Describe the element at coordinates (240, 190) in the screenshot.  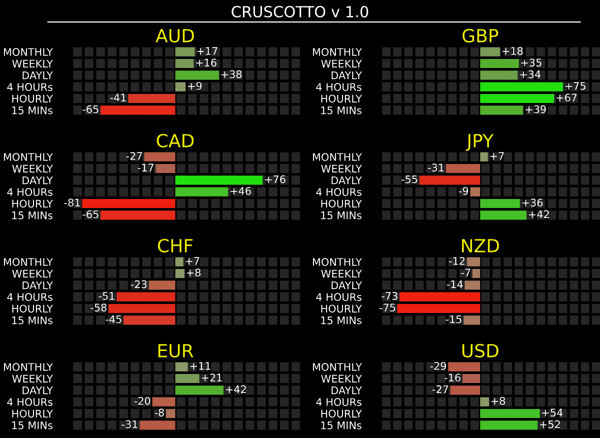
I see `data-label: +46` at that location.